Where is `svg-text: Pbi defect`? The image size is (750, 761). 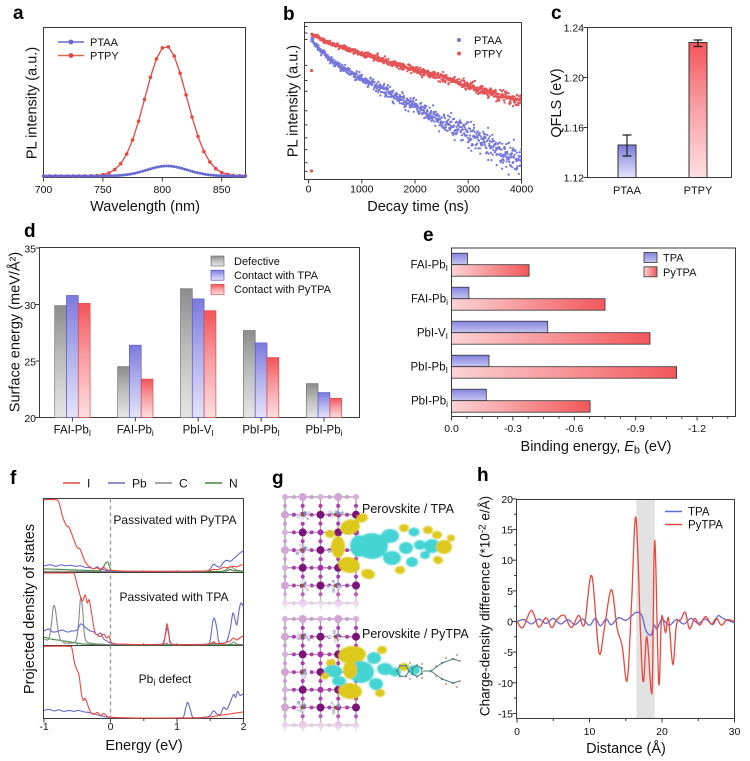
svg-text: Pbi defect is located at coordinates (165, 680).